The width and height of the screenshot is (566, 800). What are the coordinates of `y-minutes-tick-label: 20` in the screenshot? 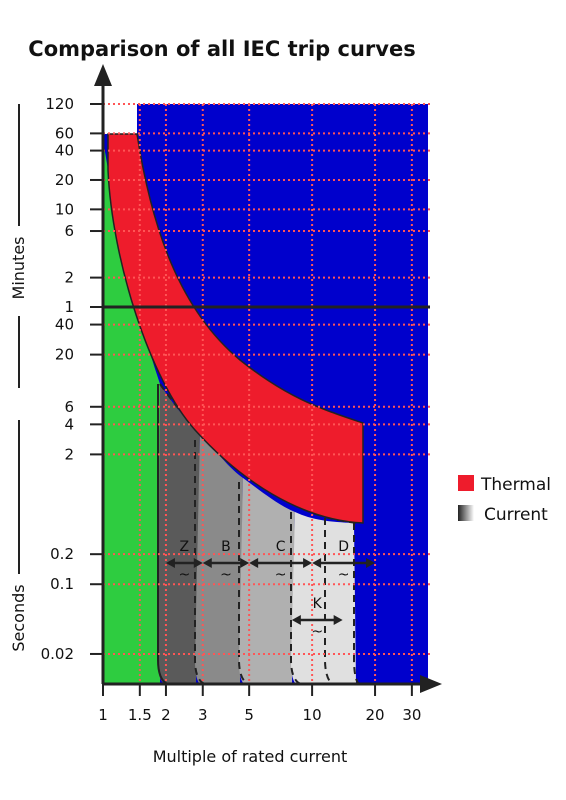 It's located at (64, 180).